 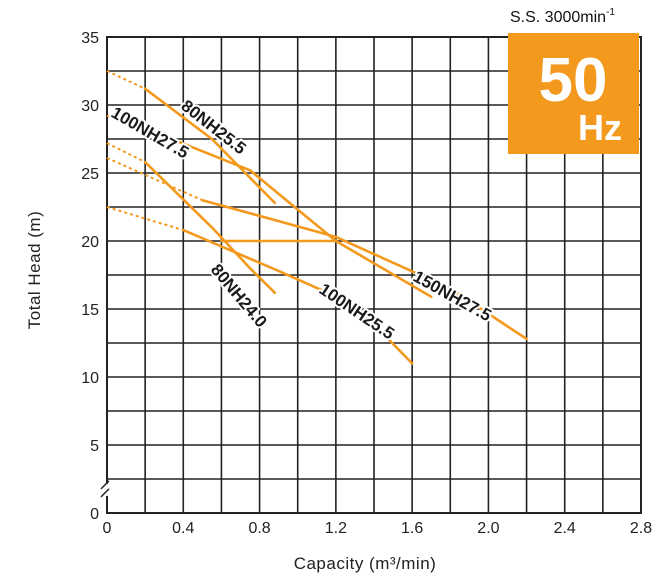 What do you see at coordinates (365, 563) in the screenshot?
I see `x-axis-title: Capacity (m³/min)` at bounding box center [365, 563].